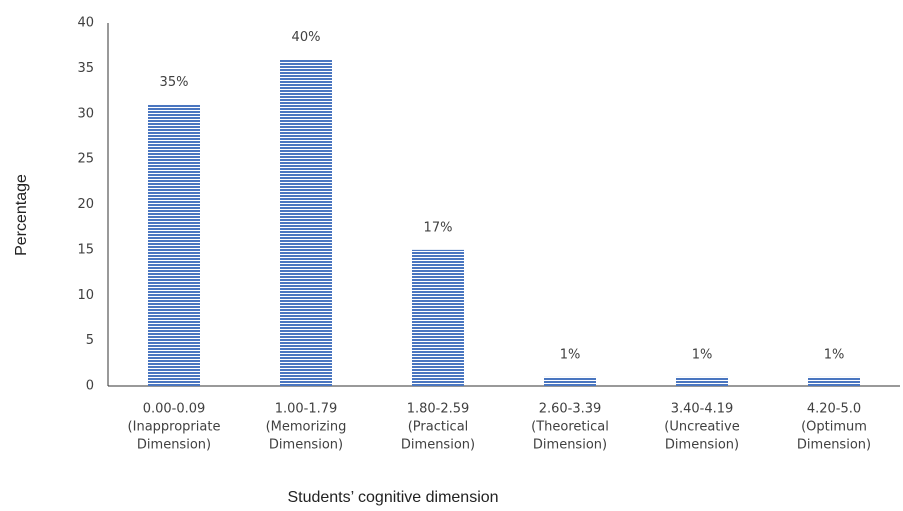 Image resolution: width=903 pixels, height=511 pixels. I want to click on x-axis-title: Students’ cognitive dimension, so click(392, 497).